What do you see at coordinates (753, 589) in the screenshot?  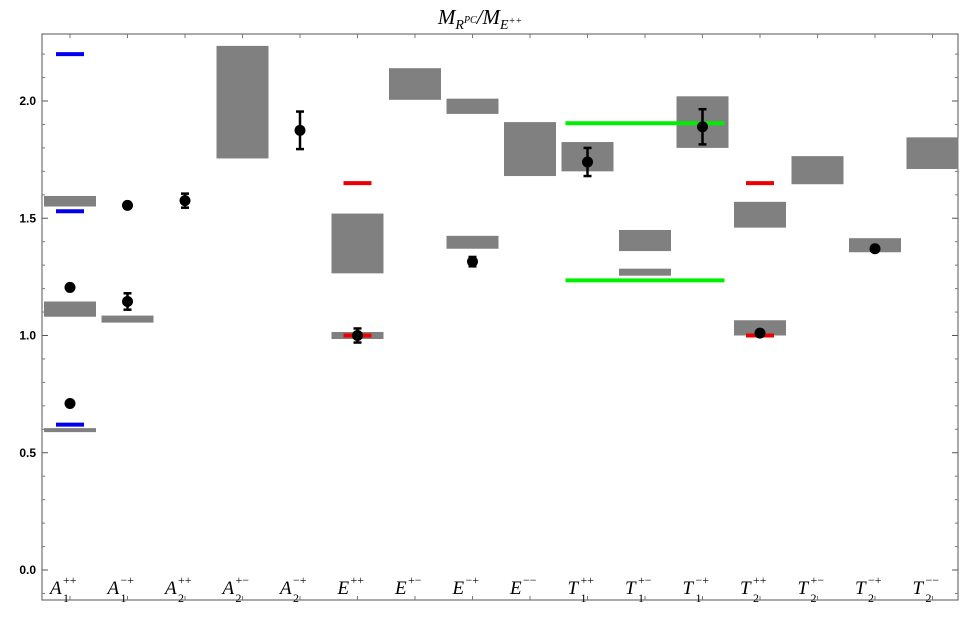 I see `category-label: T ++ 2` at bounding box center [753, 589].